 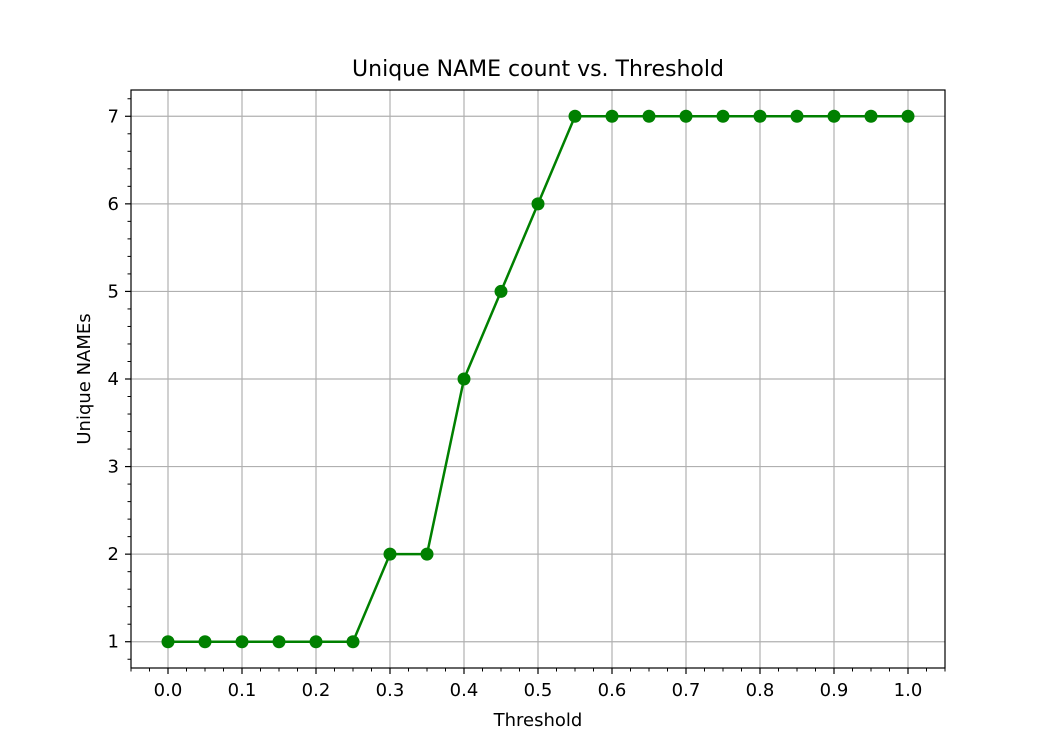 I want to click on chart-title: Unique NAME count vs. Threshold, so click(x=538, y=69).